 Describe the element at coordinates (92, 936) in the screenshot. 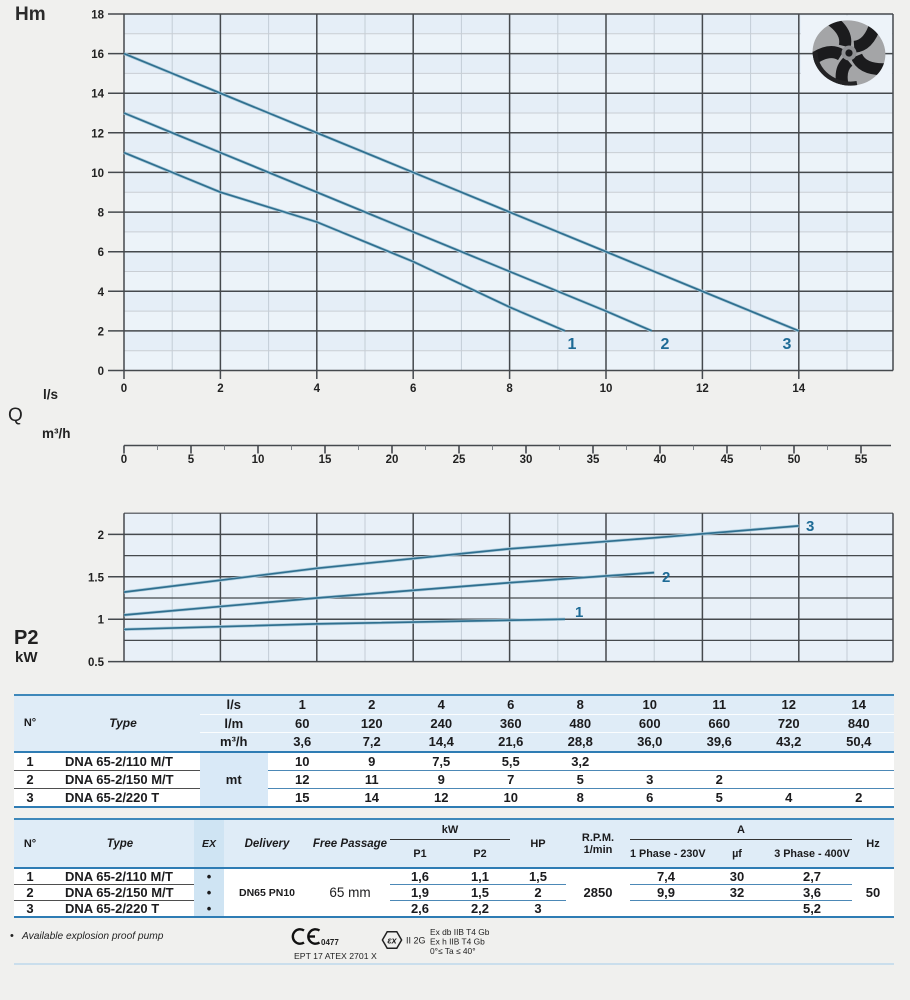

I see `svg-text: Available explosion proof pump` at that location.